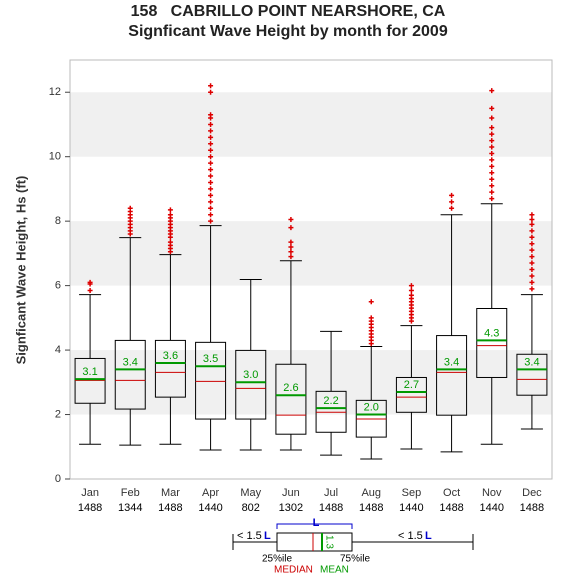  What do you see at coordinates (20, 270) in the screenshot?
I see `y-axis-label: Signficant Wave Height, Hs (ft)` at bounding box center [20, 270].